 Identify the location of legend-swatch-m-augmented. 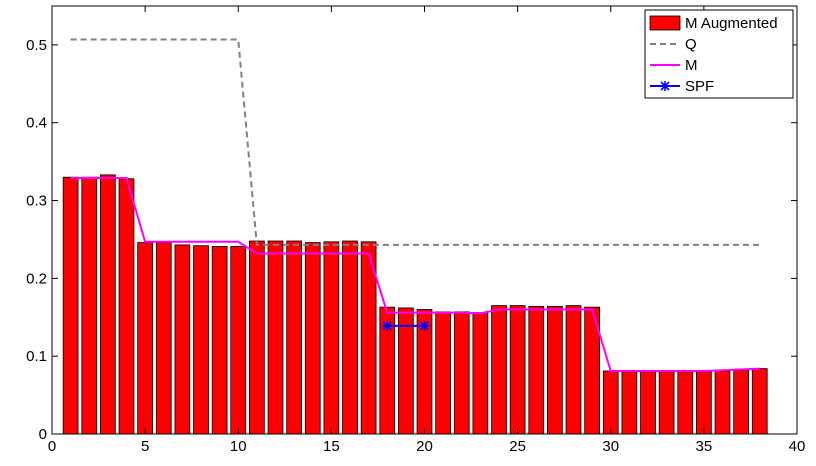
(665, 23).